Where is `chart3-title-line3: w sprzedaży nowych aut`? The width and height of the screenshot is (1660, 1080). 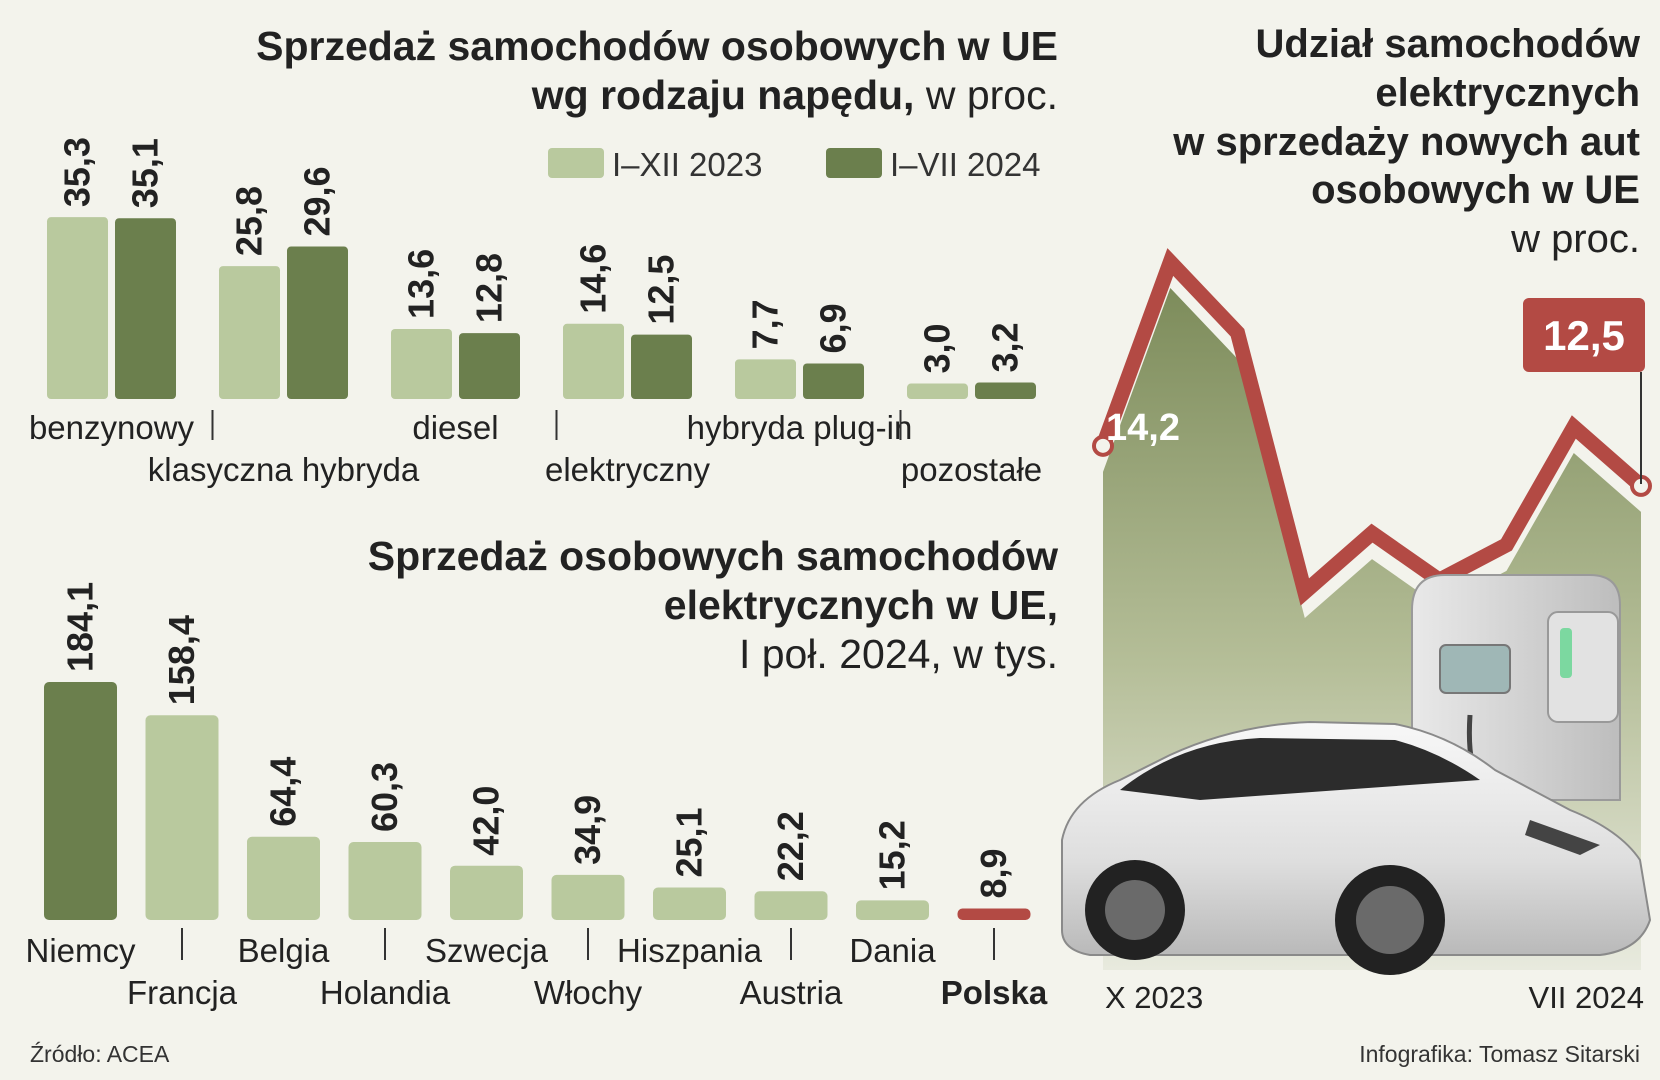
chart3-title-line3: w sprzedaży nowych aut is located at coordinates (1406, 141).